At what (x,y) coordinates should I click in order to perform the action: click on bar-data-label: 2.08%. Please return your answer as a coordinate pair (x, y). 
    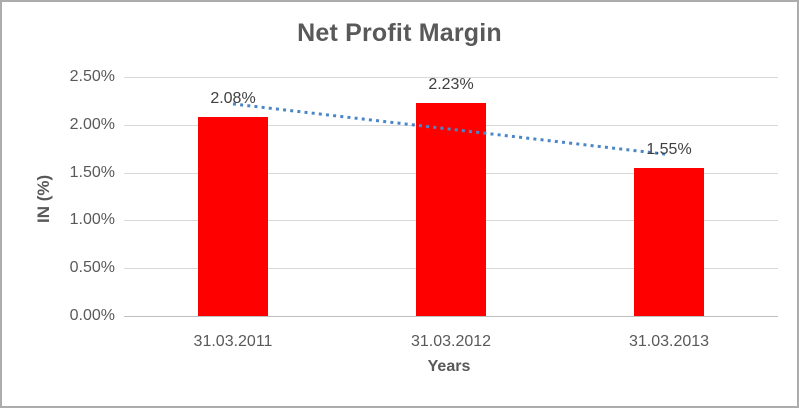
    Looking at the image, I should click on (233, 99).